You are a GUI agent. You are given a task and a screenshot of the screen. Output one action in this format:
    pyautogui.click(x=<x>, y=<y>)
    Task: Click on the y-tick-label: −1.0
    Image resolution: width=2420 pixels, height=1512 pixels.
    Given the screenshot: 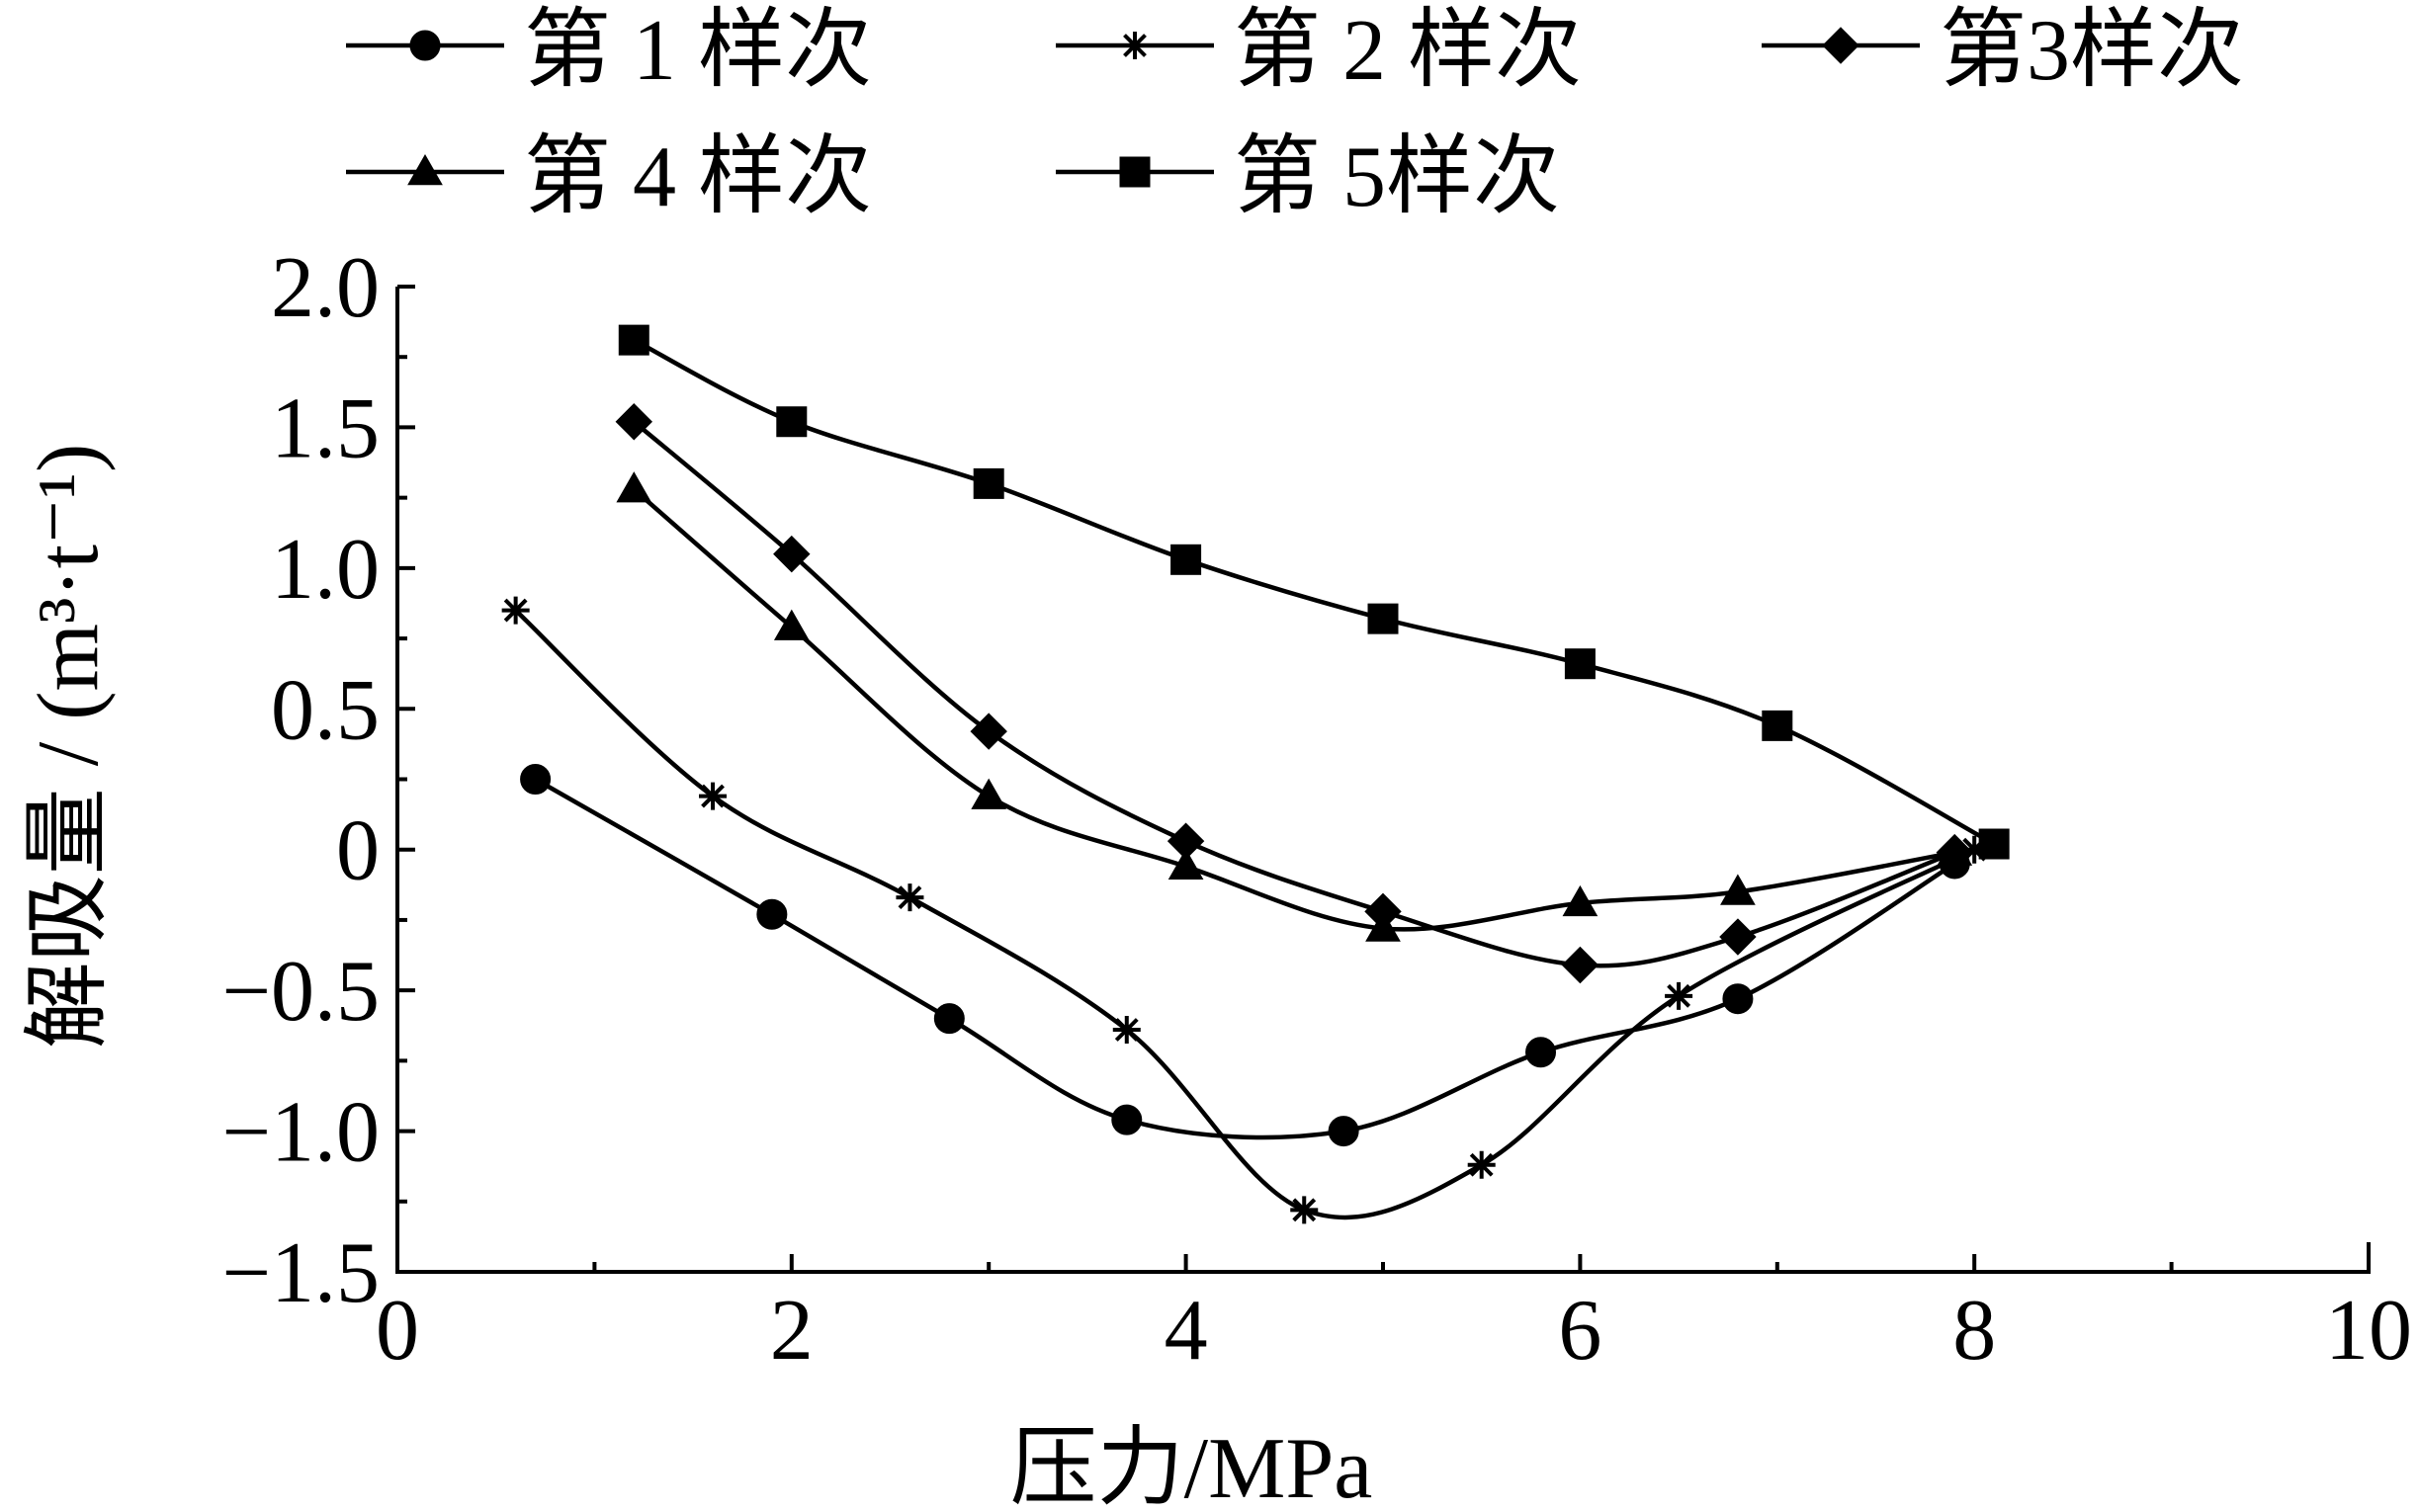 What is the action you would take?
    pyautogui.click(x=301, y=1133)
    